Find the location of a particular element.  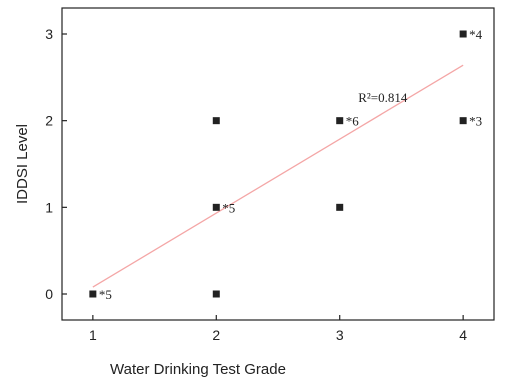

point-annotation: *3 is located at coordinates (475, 121).